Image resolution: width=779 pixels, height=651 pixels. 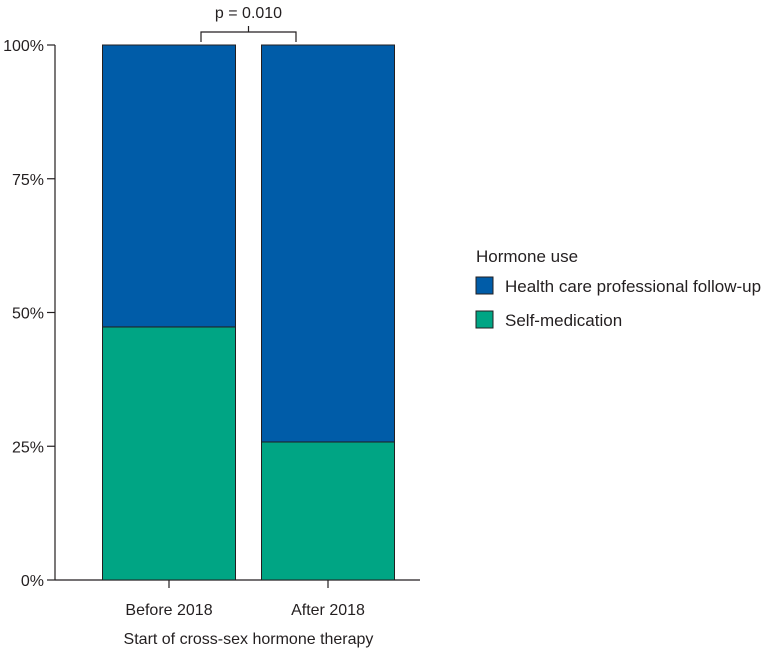 I want to click on x-tick-label: Before 2018, so click(x=168, y=610).